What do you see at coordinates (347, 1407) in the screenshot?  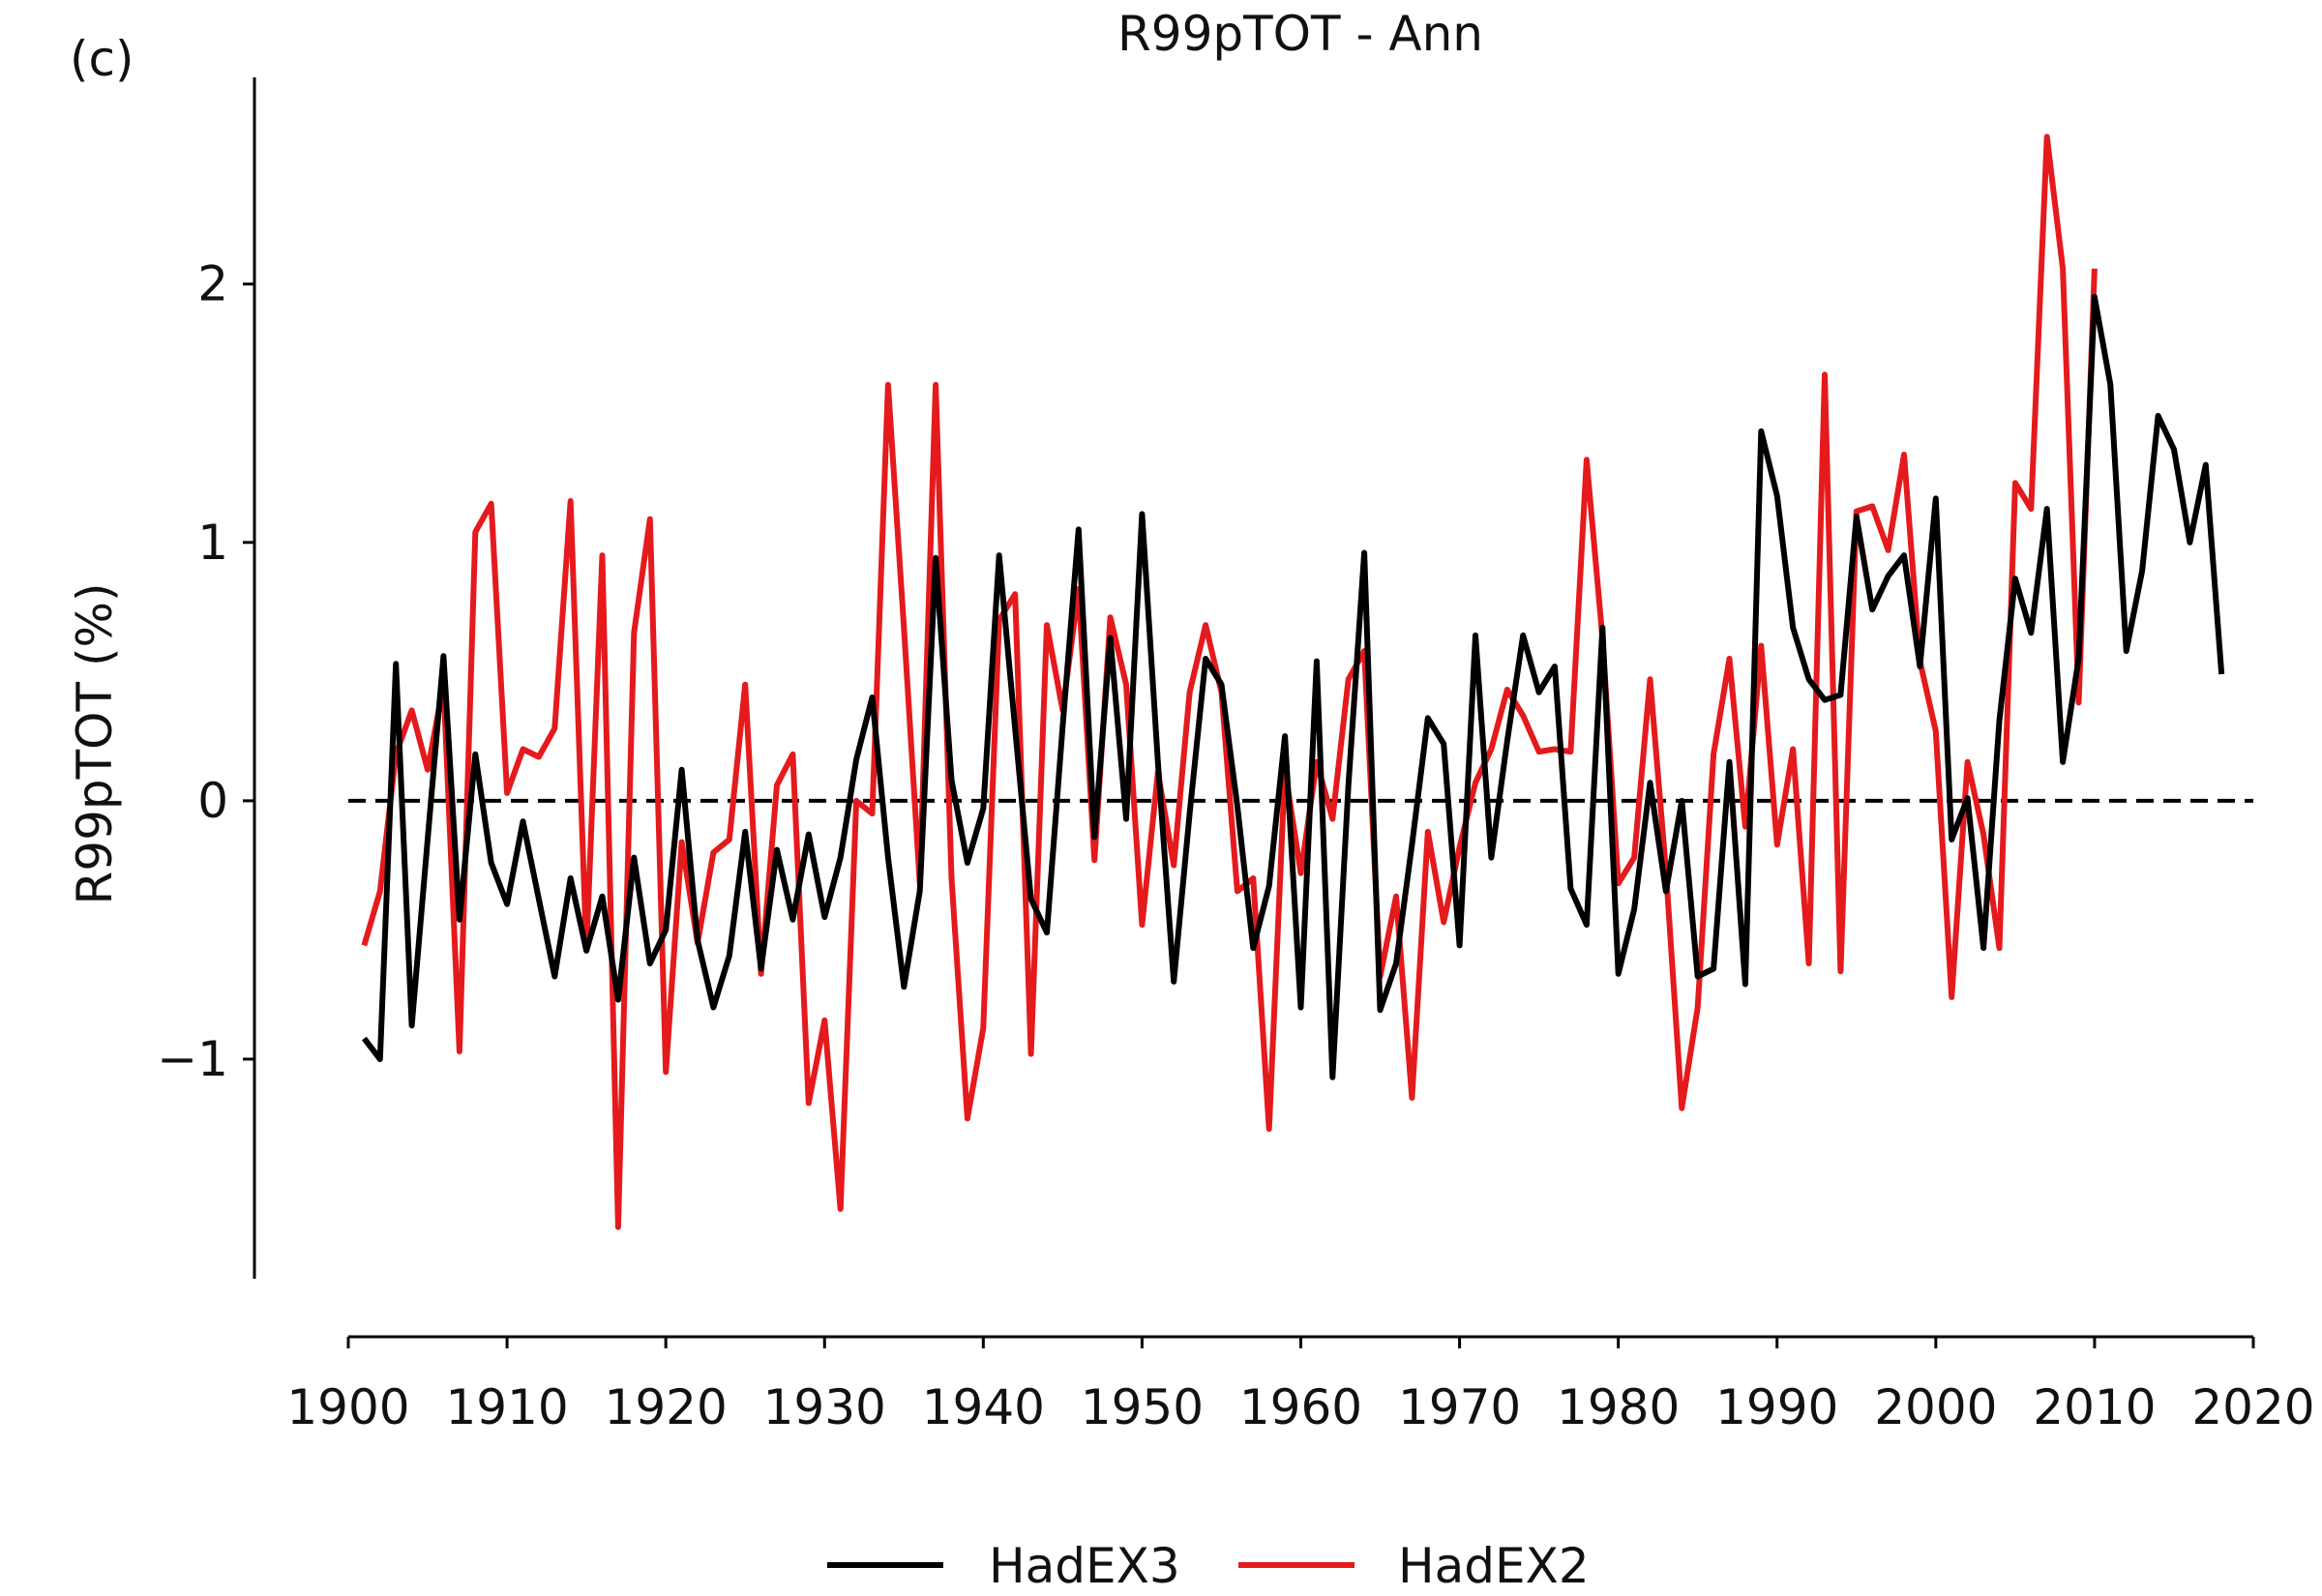 I see `x-tick-label: 1900` at bounding box center [347, 1407].